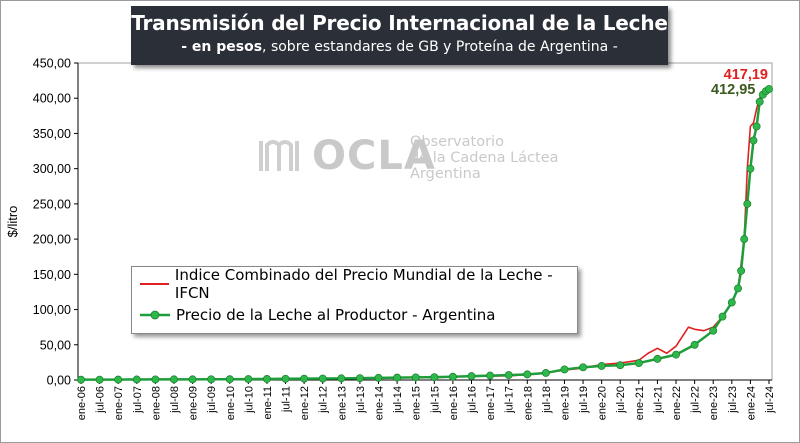 Image resolution: width=800 pixels, height=443 pixels. I want to click on x-tick-label: ene-15, so click(417, 403).